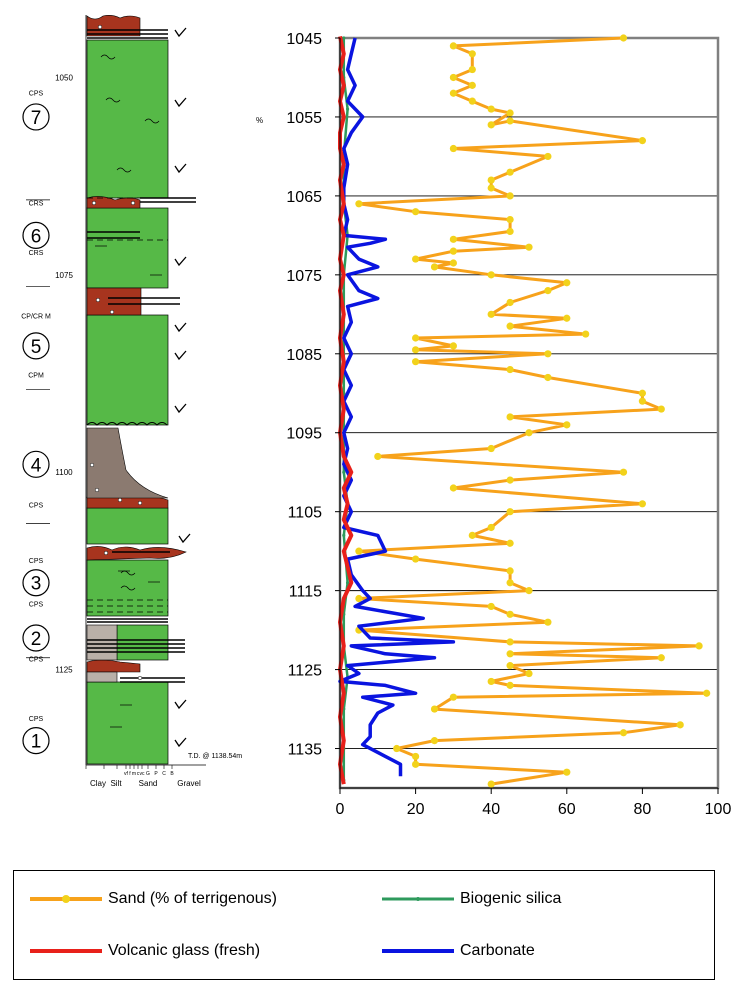  Describe the element at coordinates (497, 950) in the screenshot. I see `legend-label-carbonate: Carbonate` at that location.